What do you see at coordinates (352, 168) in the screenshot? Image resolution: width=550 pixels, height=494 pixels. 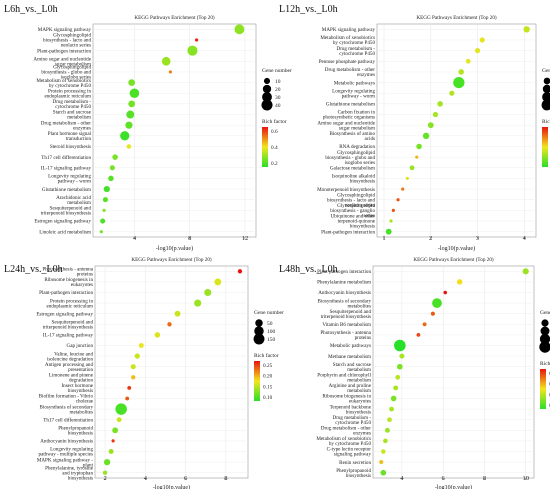 I see `y-tick-label: Galactose metabolism` at bounding box center [352, 168].